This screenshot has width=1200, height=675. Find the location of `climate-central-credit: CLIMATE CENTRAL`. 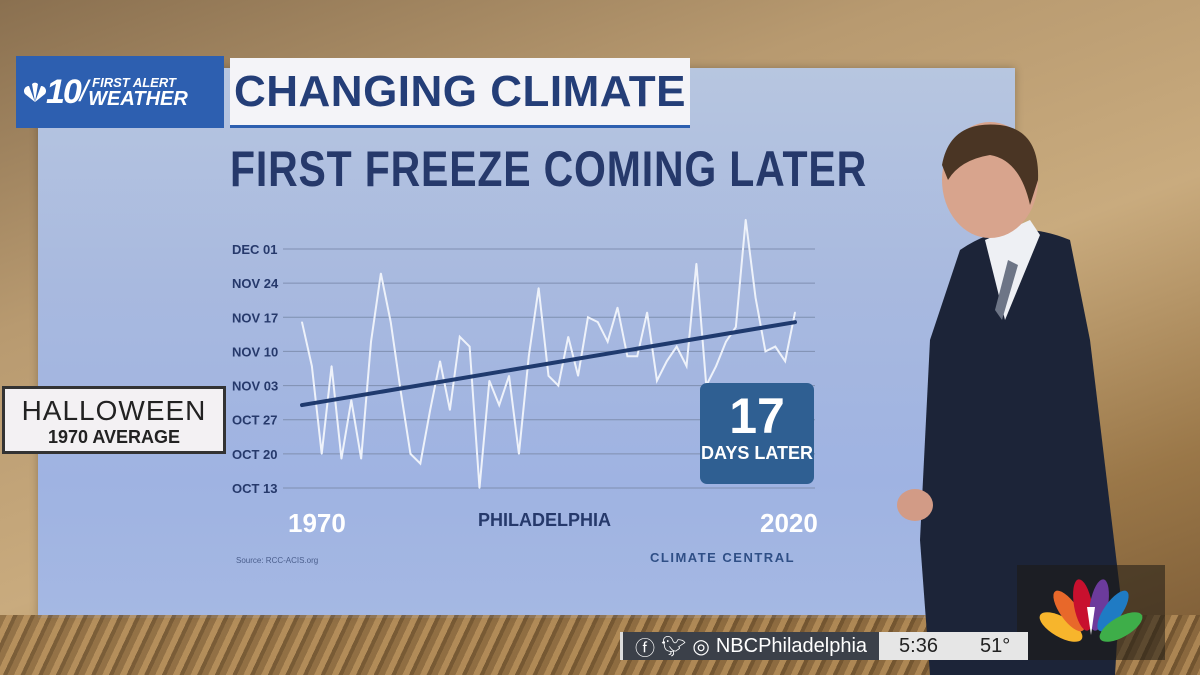

climate-central-credit: CLIMATE CENTRAL is located at coordinates (723, 557).